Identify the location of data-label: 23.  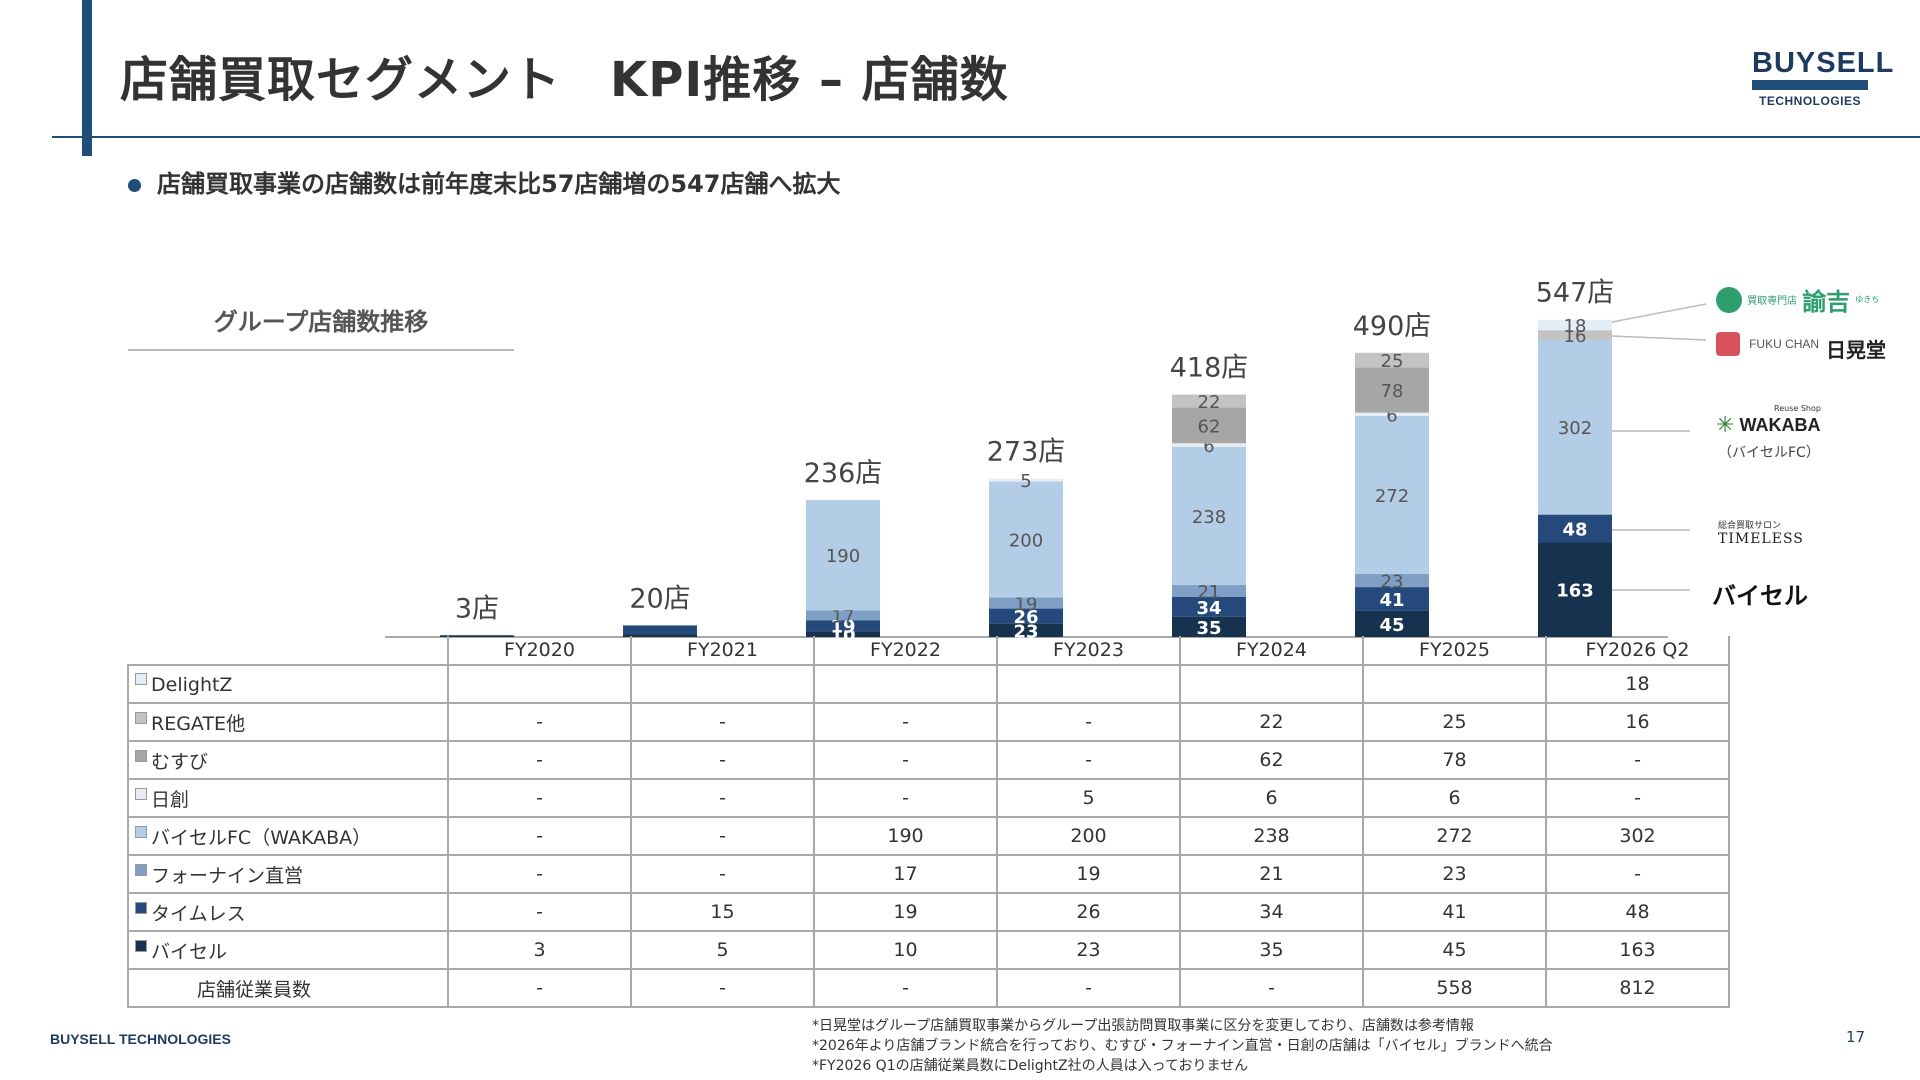
(1392, 581).